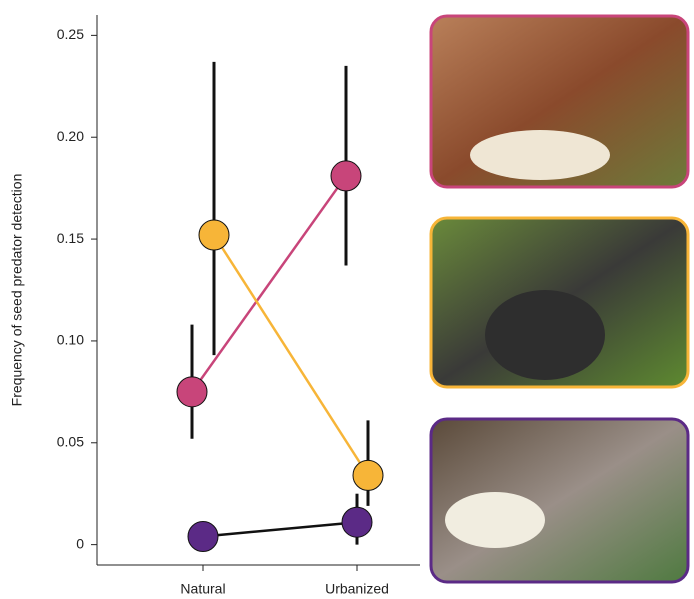 This screenshot has height=599, width=694. What do you see at coordinates (80, 543) in the screenshot?
I see `y-tick-label: 0` at bounding box center [80, 543].